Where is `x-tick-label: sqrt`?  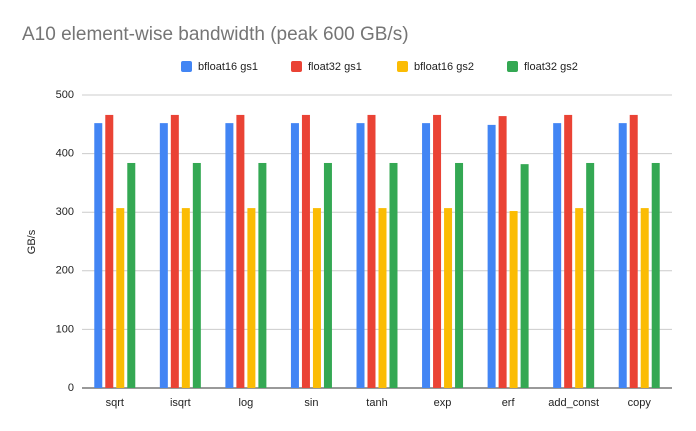 x-tick-label: sqrt is located at coordinates (115, 403).